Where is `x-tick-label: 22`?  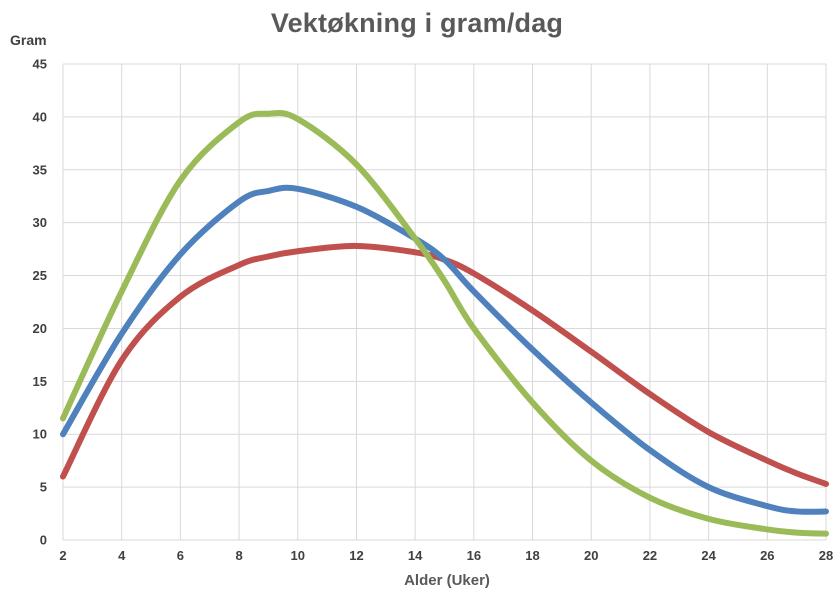
x-tick-label: 22 is located at coordinates (650, 555).